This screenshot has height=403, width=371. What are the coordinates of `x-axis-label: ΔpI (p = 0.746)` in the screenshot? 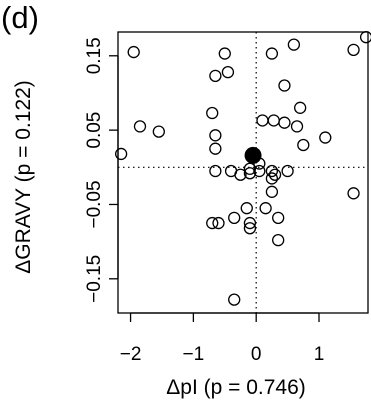 It's located at (236, 387).